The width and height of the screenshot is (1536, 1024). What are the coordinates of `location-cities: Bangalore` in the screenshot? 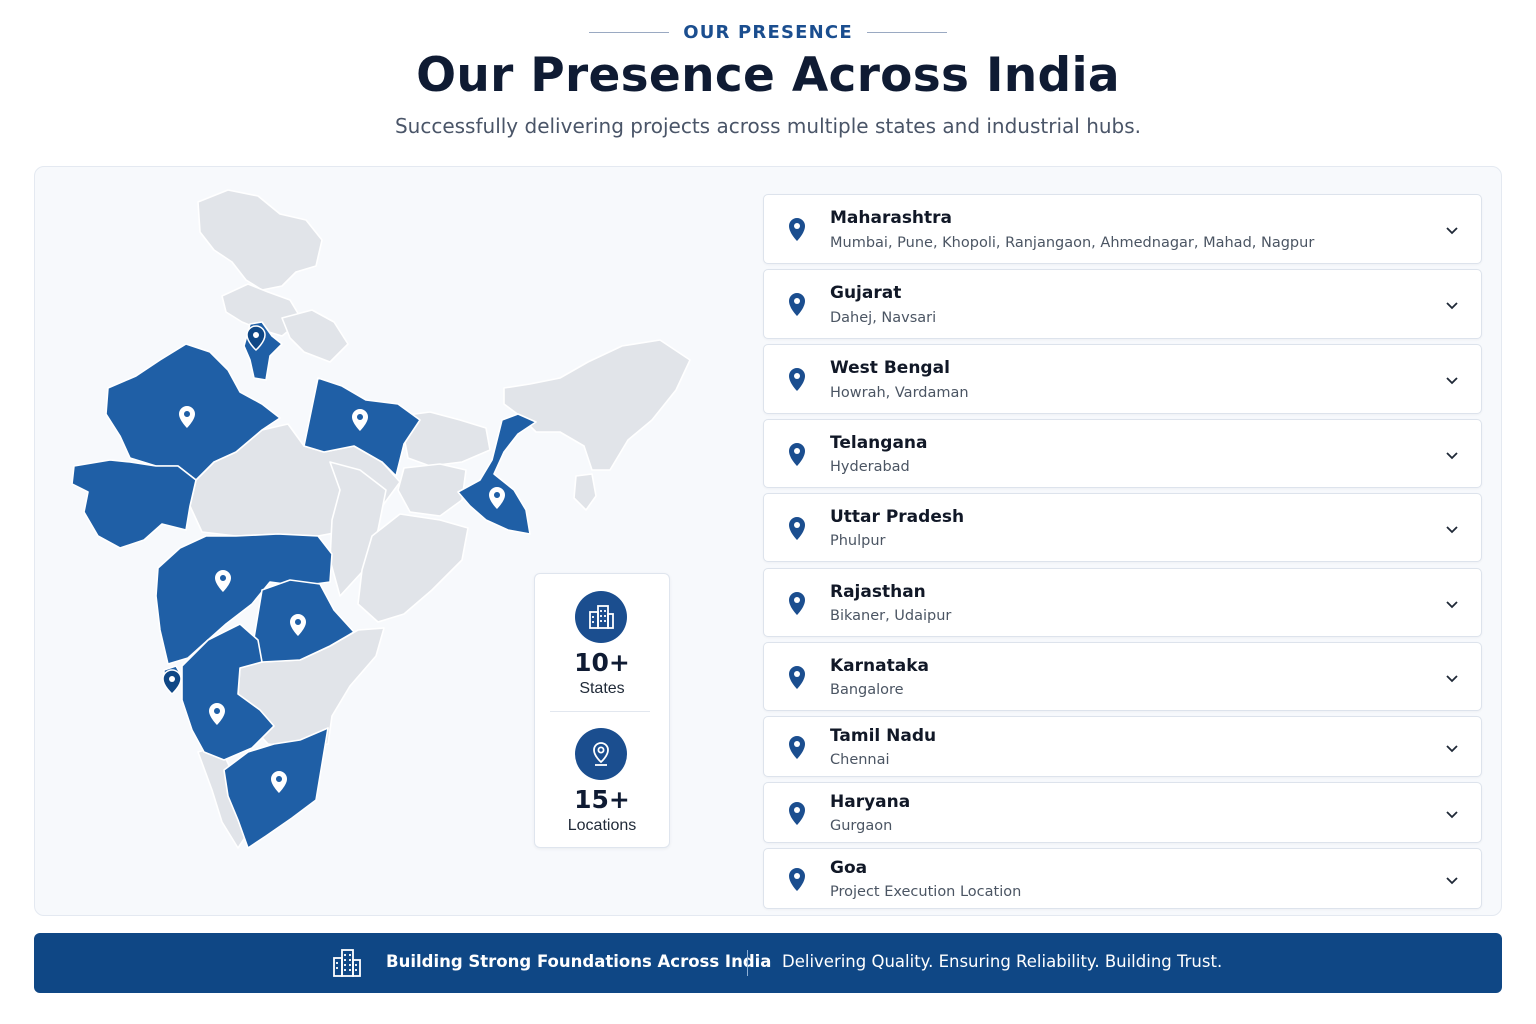 It's located at (867, 690).